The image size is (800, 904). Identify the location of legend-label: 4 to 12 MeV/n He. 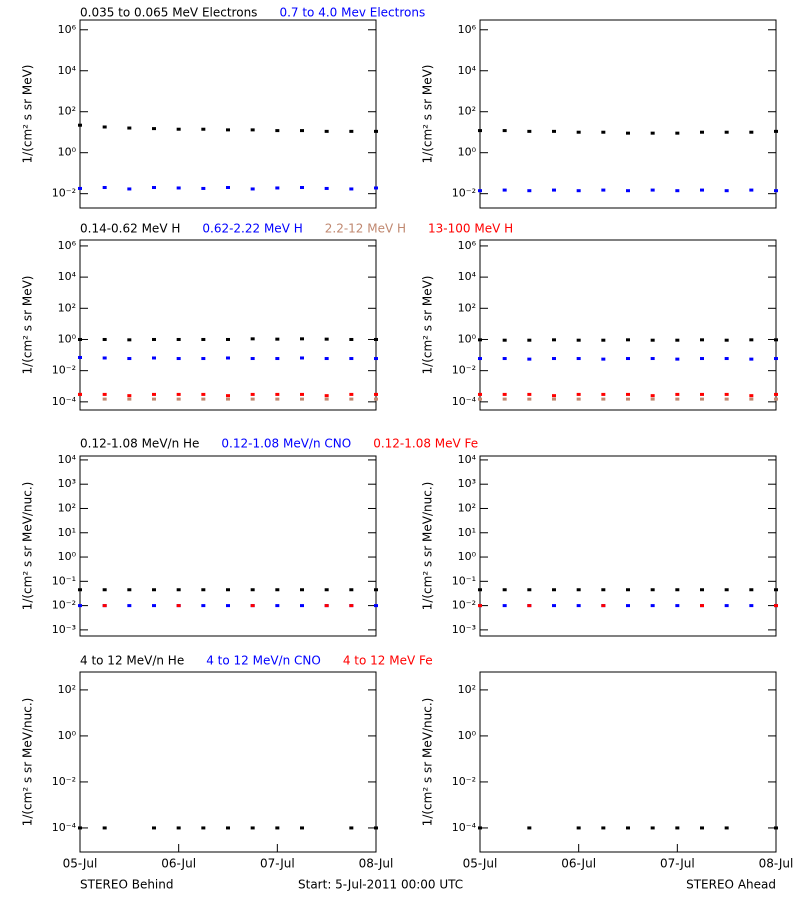
(132, 661).